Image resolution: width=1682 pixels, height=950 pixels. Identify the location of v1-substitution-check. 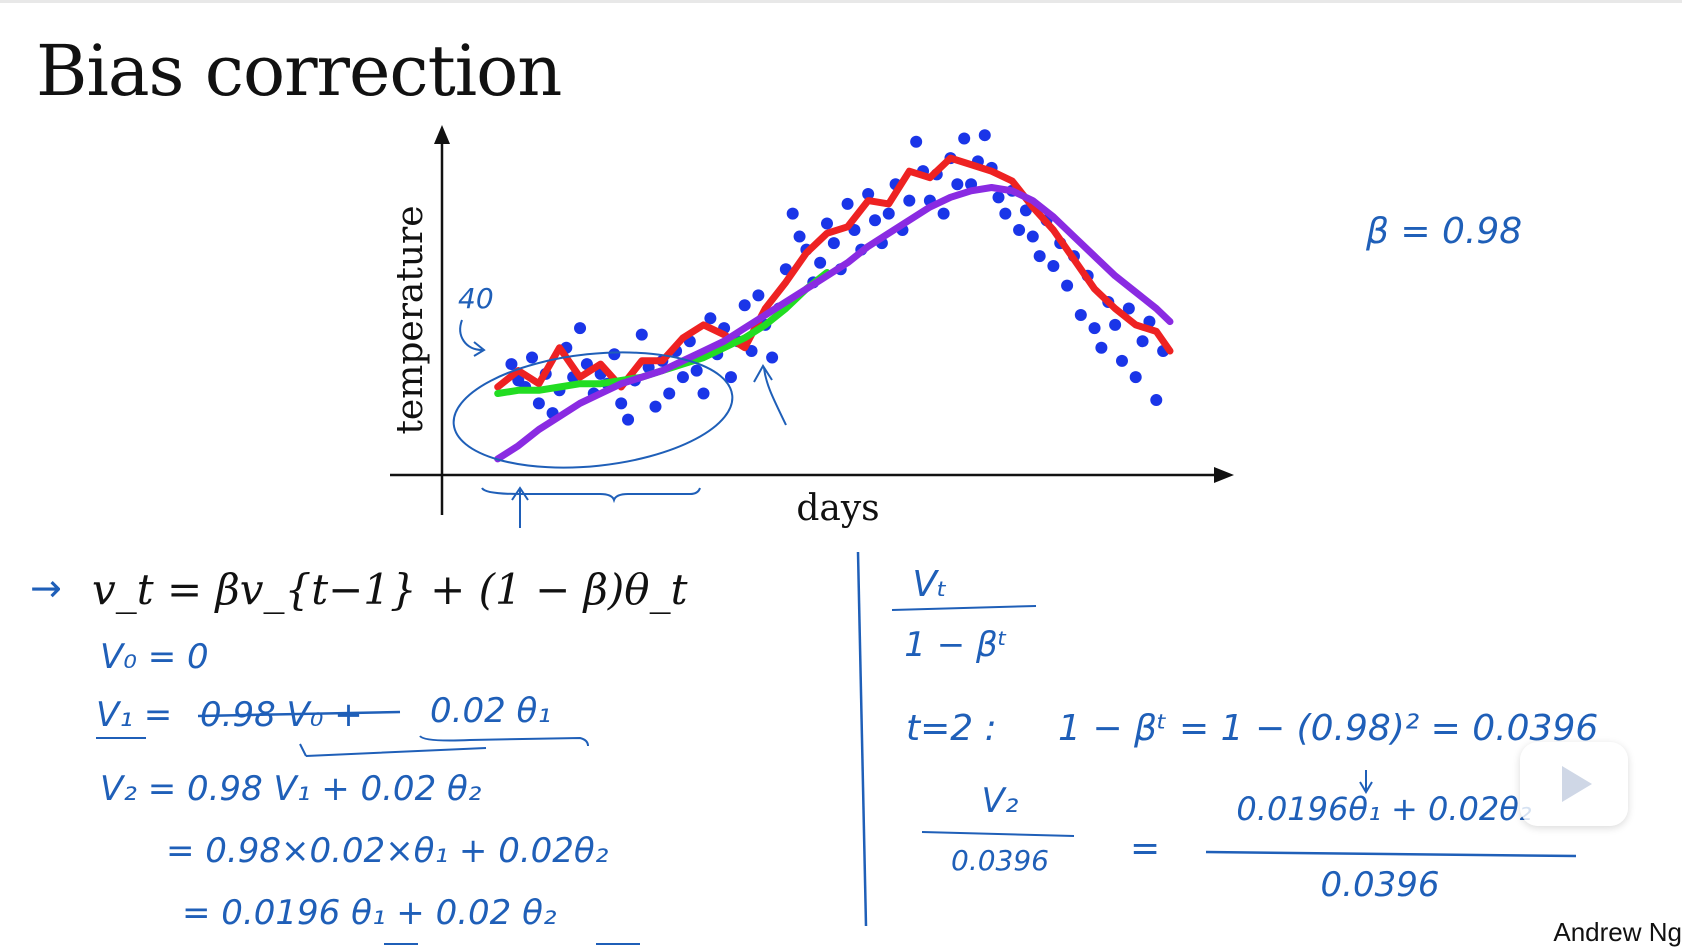
(393, 750).